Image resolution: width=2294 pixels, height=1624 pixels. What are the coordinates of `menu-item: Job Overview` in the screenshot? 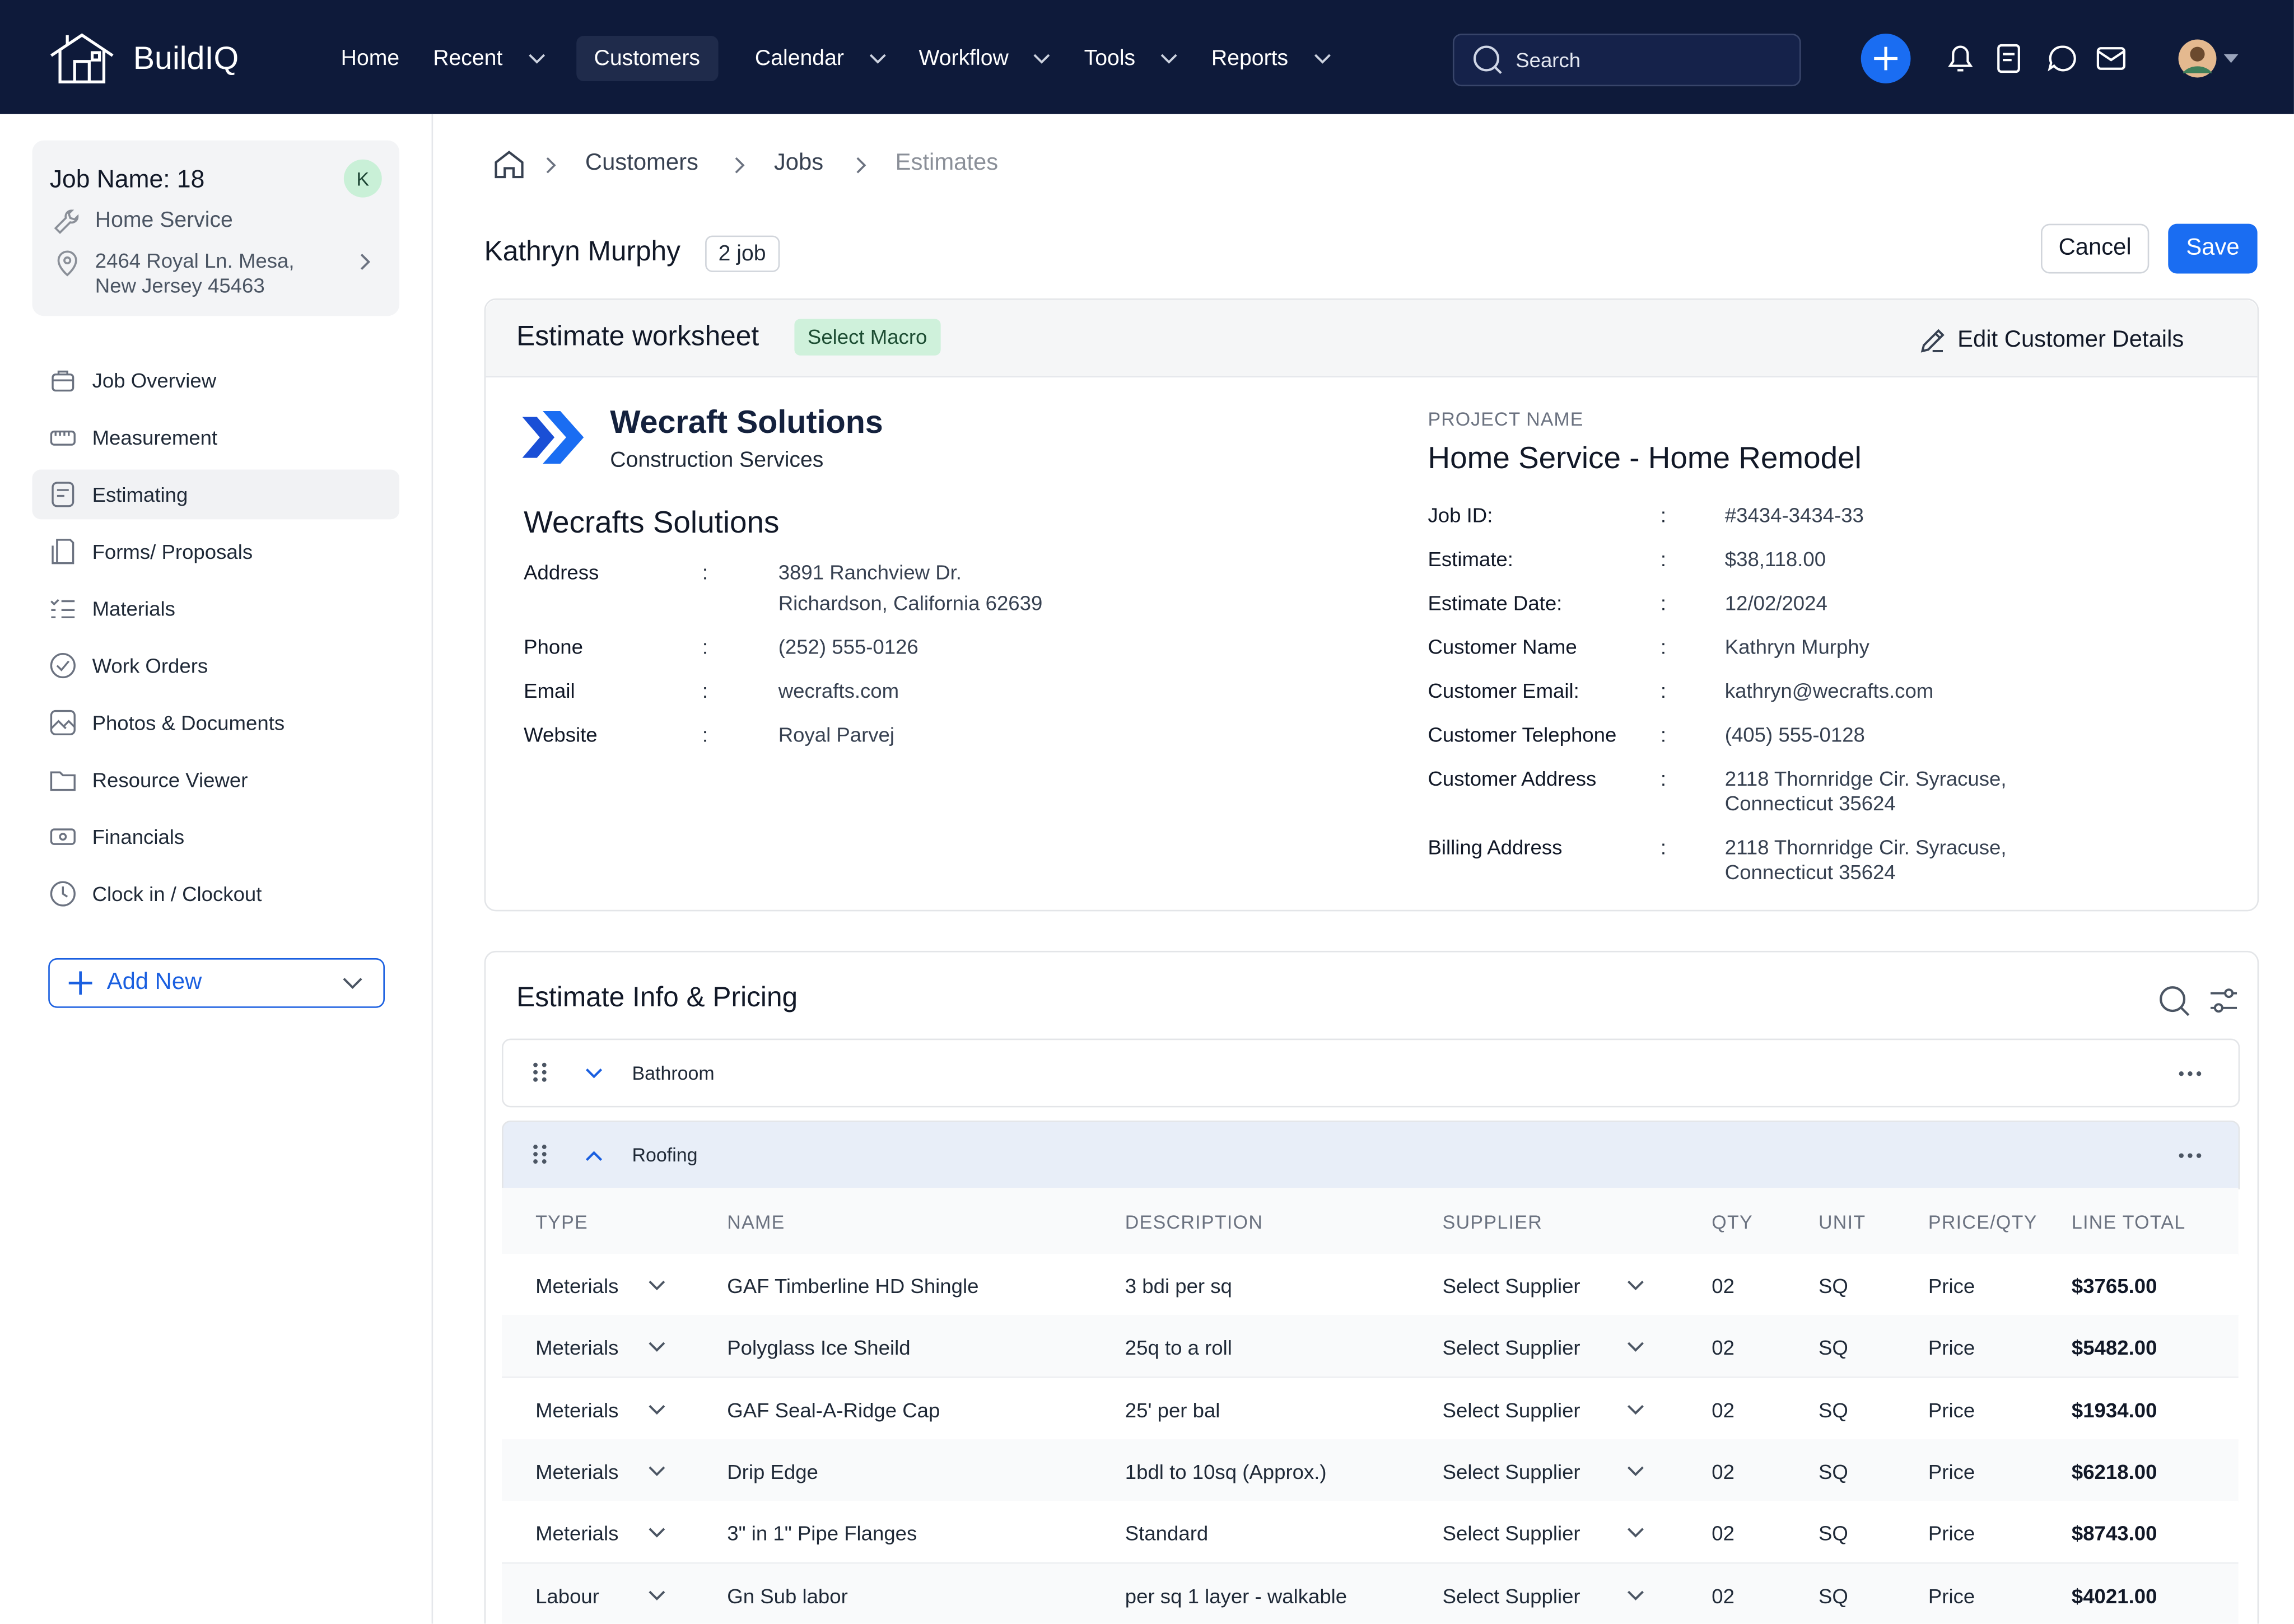 It's located at (215, 381).